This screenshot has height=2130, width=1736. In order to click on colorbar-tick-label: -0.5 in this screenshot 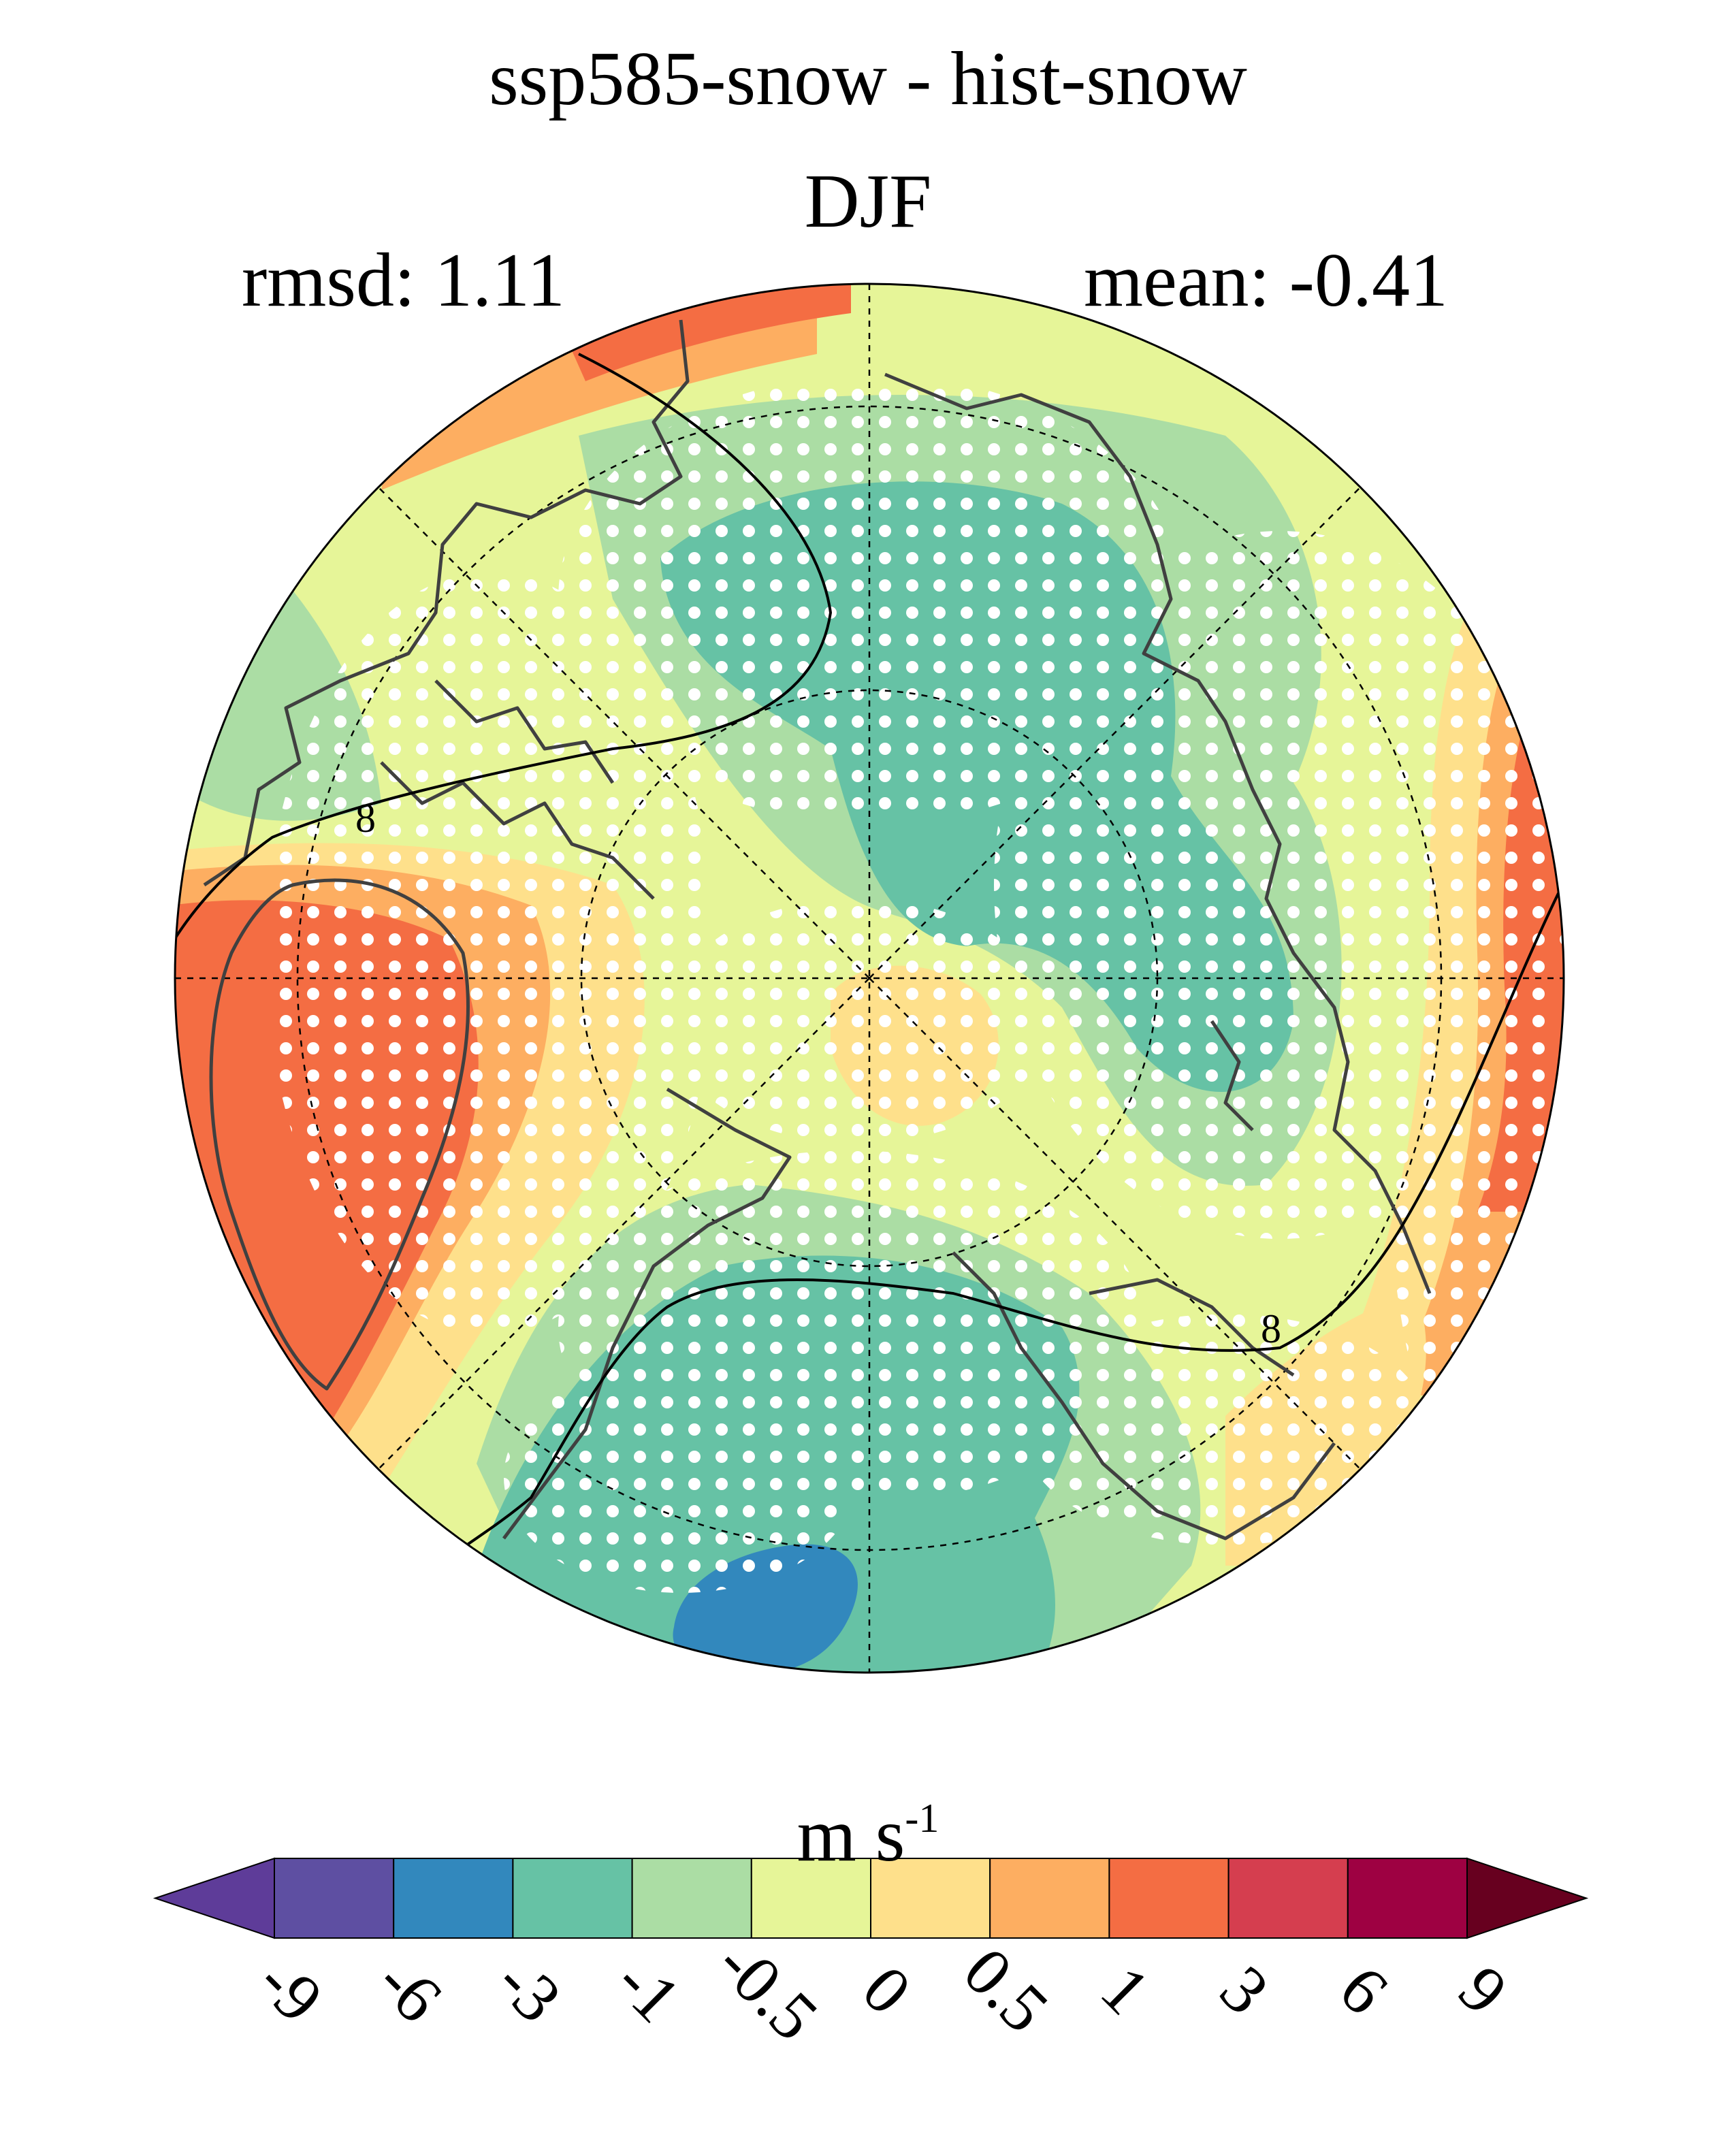, I will do `click(767, 1989)`.